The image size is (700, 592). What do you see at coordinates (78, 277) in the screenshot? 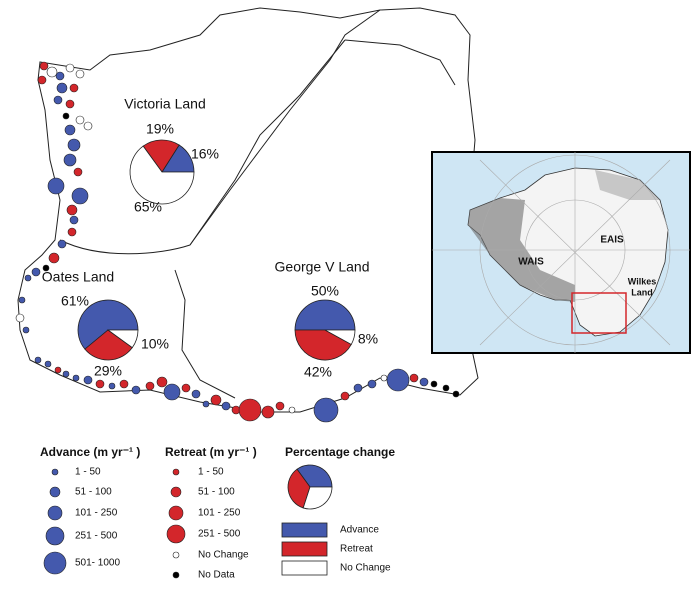
I see `region-name: Oates Land` at bounding box center [78, 277].